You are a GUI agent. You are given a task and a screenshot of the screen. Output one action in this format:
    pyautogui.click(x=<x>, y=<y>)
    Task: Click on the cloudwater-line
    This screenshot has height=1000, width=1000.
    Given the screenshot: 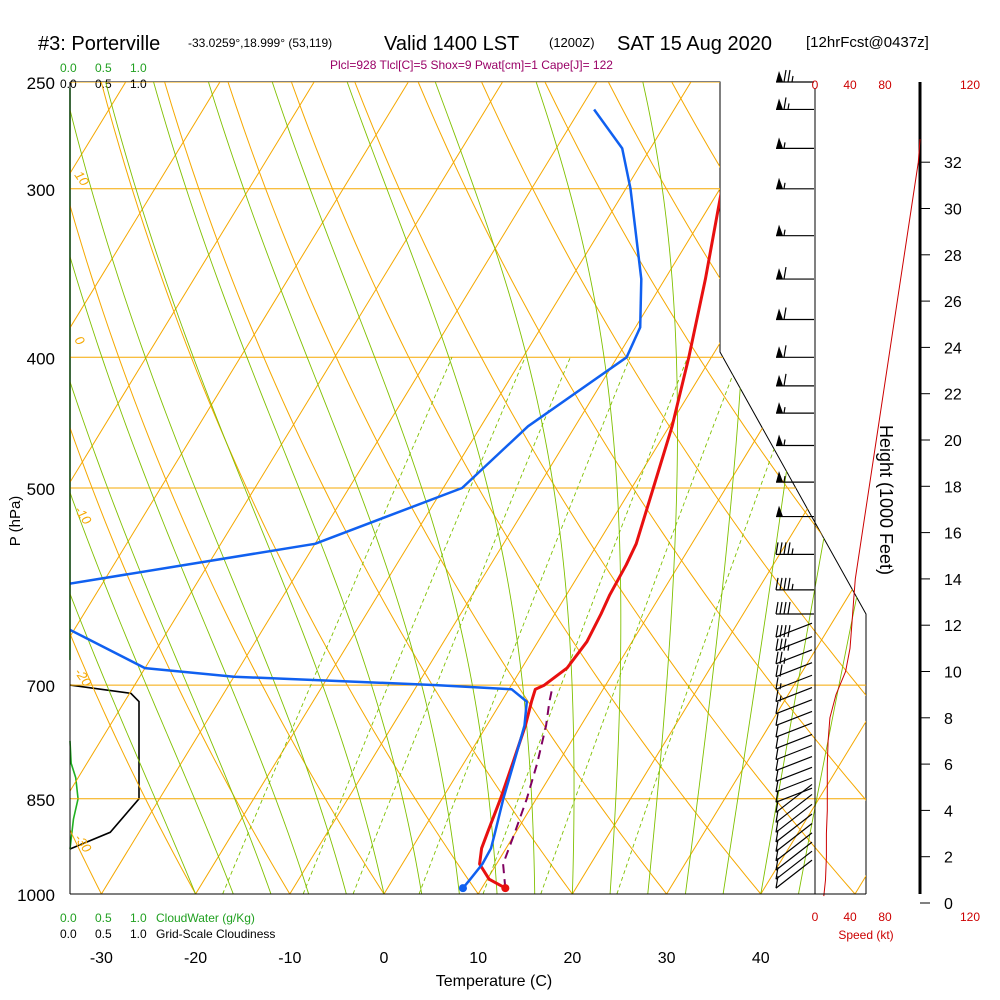 What is the action you would take?
    pyautogui.click(x=74, y=795)
    